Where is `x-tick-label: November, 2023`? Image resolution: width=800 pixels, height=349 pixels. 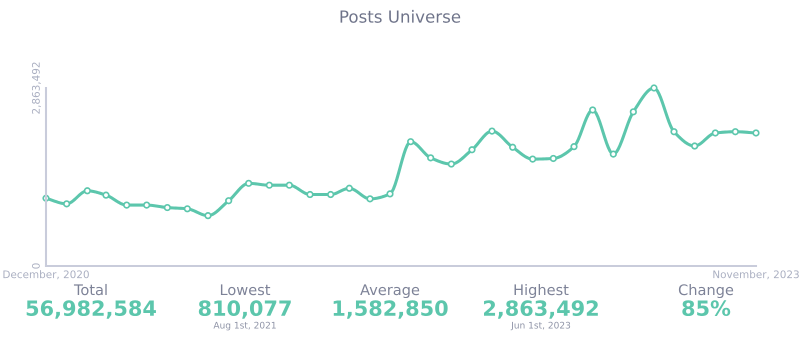 x-tick-label: November, 2023 is located at coordinates (756, 275).